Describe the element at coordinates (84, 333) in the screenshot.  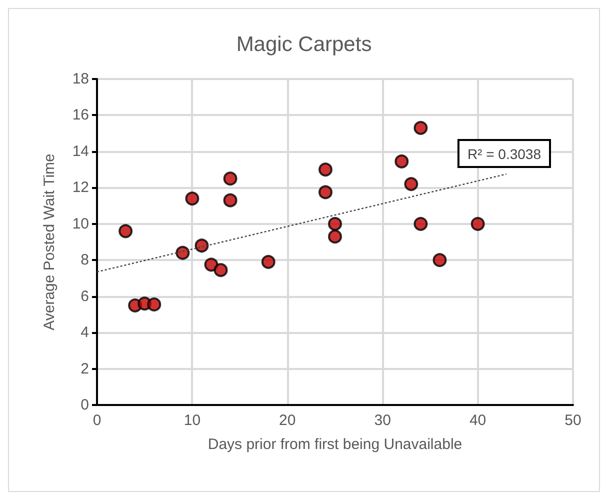
I see `y-tick-label: 4` at that location.